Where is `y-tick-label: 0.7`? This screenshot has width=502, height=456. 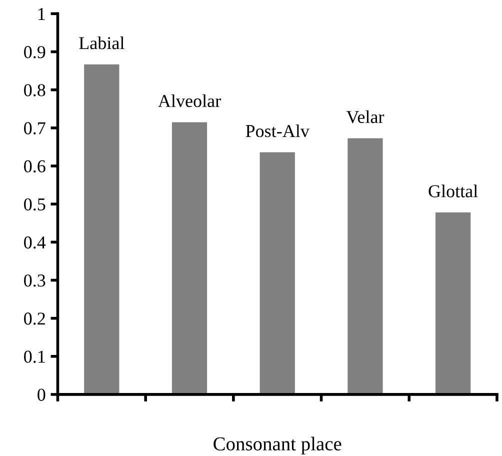
y-tick-label: 0.7 is located at coordinates (35, 128).